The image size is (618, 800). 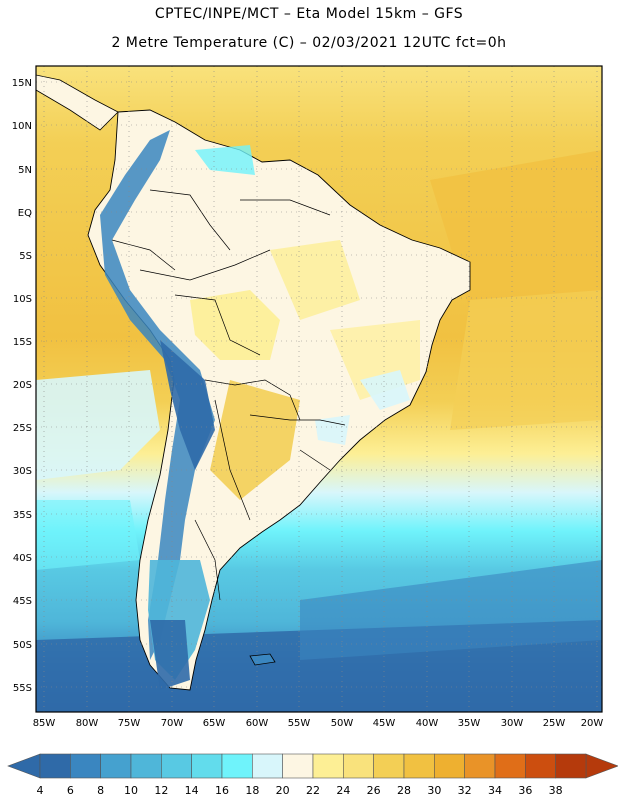 I want to click on map-title: CPTEC/INPE/MCT – Eta Model 15km – GFS, so click(x=309, y=14).